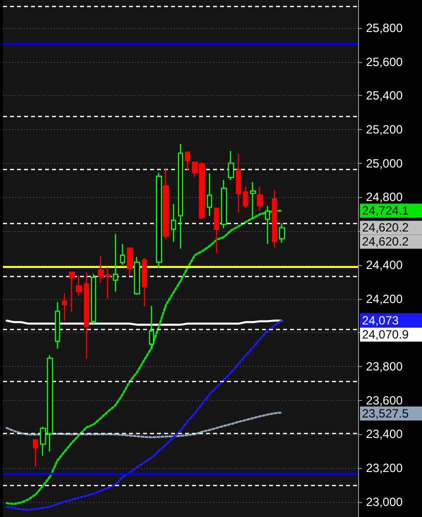 The image size is (422, 517). I want to click on y-tick-label: 24,200, so click(385, 299).